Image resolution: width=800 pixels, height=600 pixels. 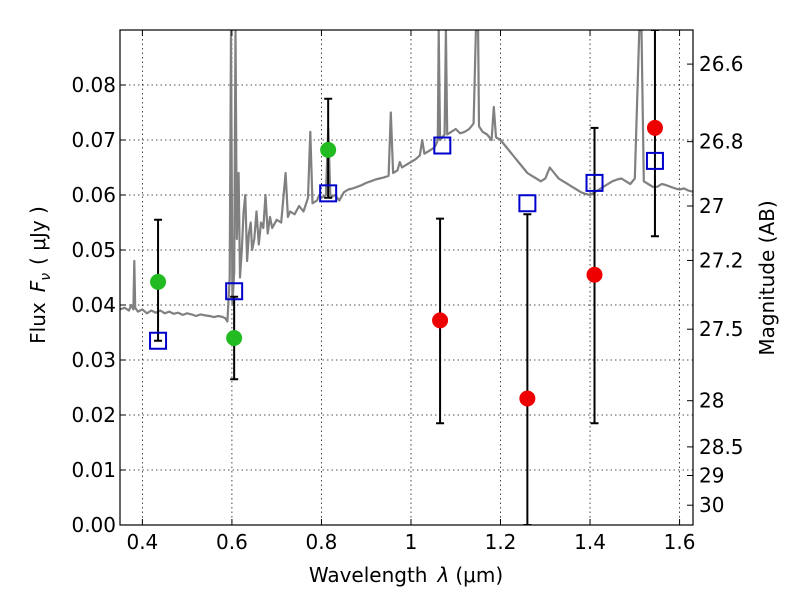 What do you see at coordinates (232, 542) in the screenshot?
I see `x-tick-label: 0.6` at bounding box center [232, 542].